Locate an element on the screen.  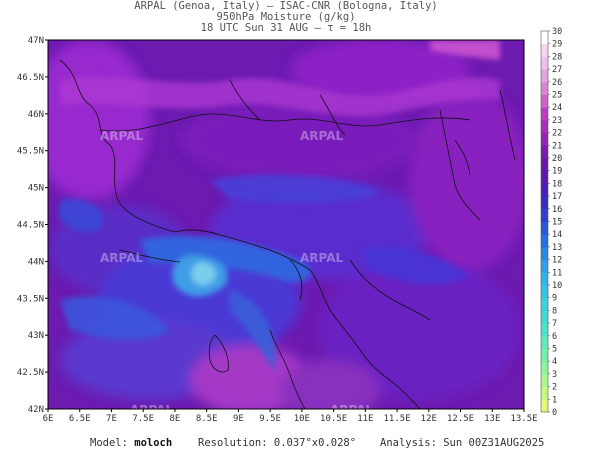
colorbar-label: 24 is located at coordinates (557, 108).